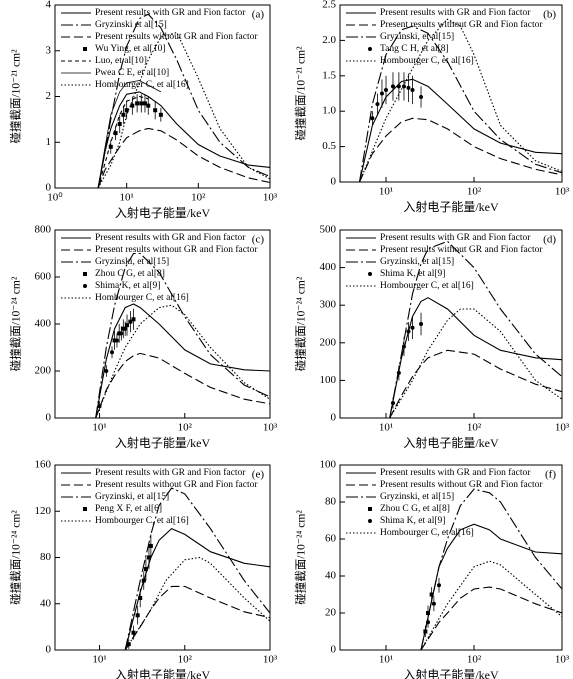 This screenshot has height=679, width=573. I want to click on y-tick-label: 400, so click(43, 324).